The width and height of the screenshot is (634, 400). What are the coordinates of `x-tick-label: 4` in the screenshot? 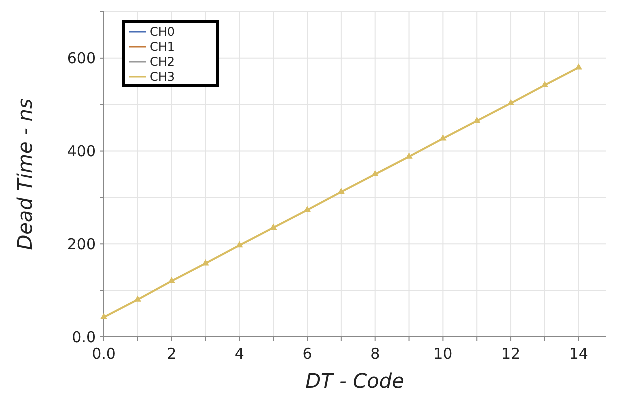 It's located at (239, 354).